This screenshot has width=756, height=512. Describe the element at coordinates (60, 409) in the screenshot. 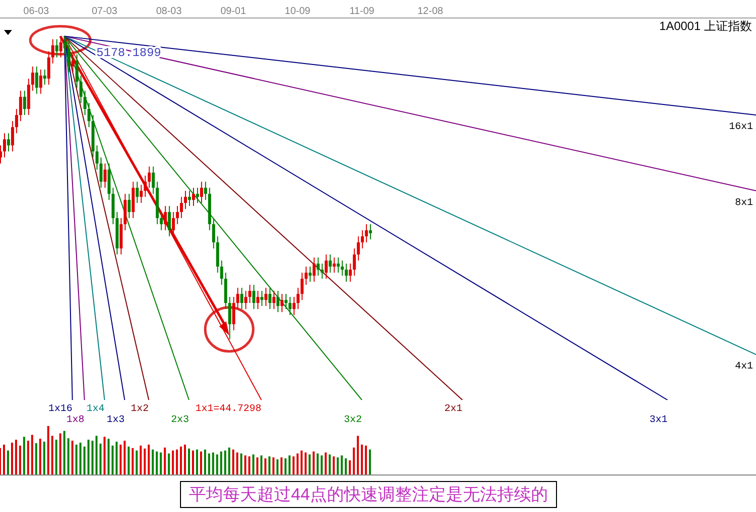

I see `series-label: 1x16` at that location.